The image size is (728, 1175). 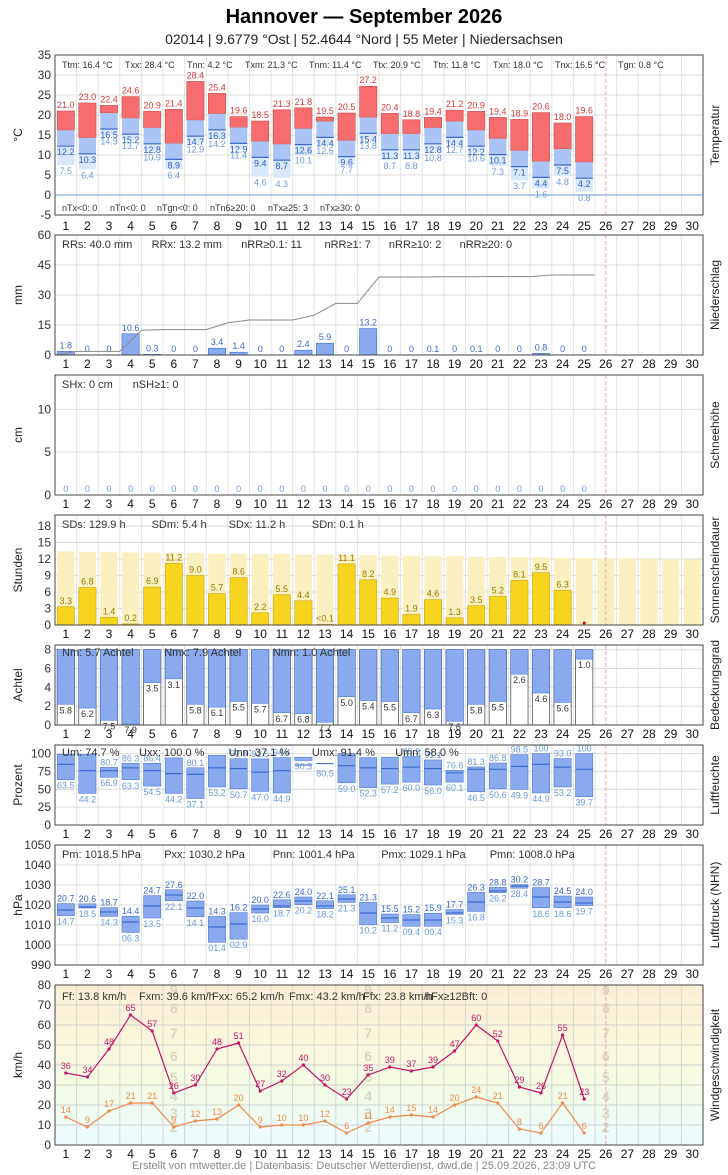 I want to click on sun-label: <0.1, so click(x=325, y=618).